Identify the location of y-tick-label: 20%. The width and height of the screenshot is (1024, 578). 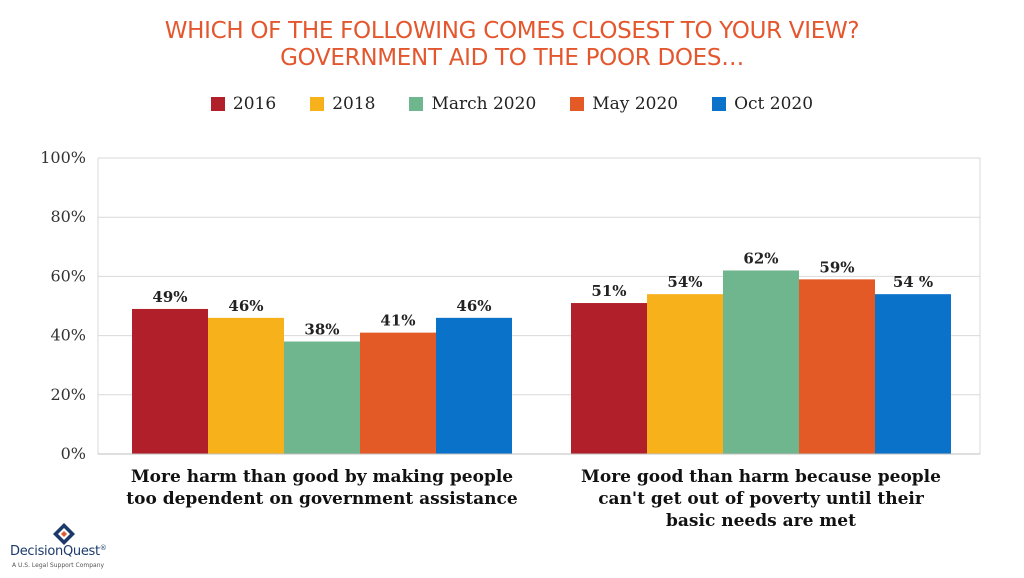
(68, 394).